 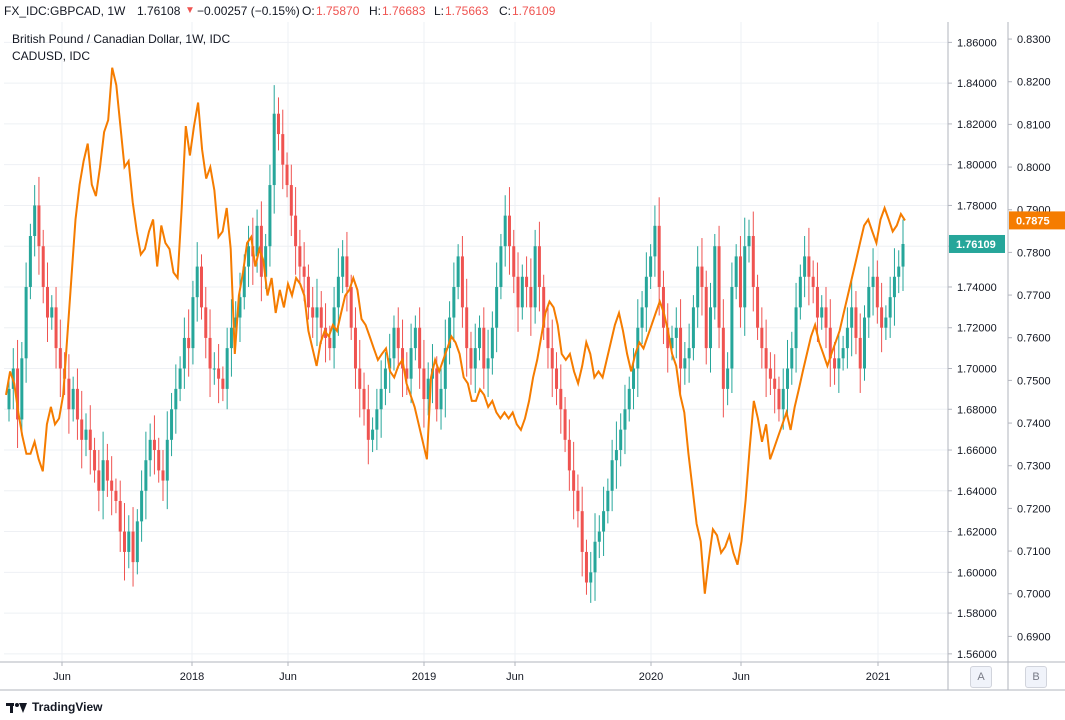 What do you see at coordinates (150, 708) in the screenshot?
I see `footer: TradingView` at bounding box center [150, 708].